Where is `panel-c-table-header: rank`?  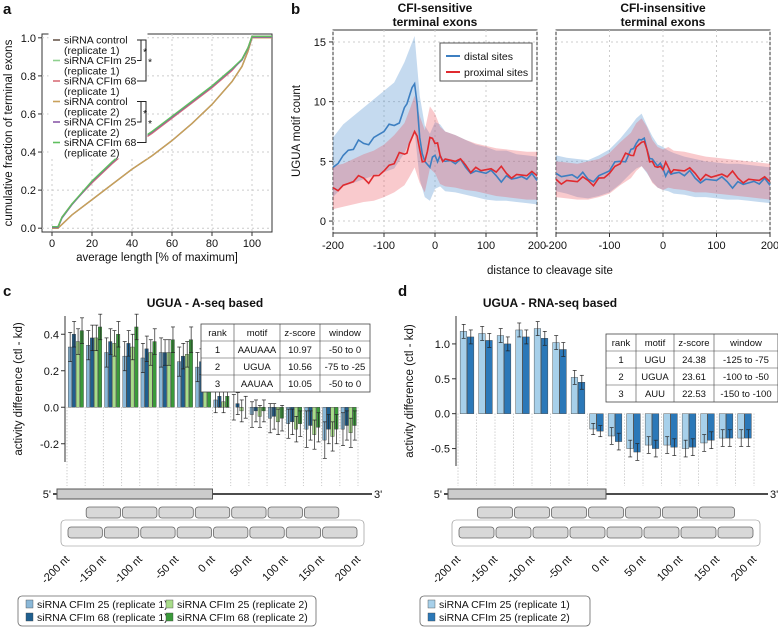 panel-c-table-header: rank is located at coordinates (217, 333).